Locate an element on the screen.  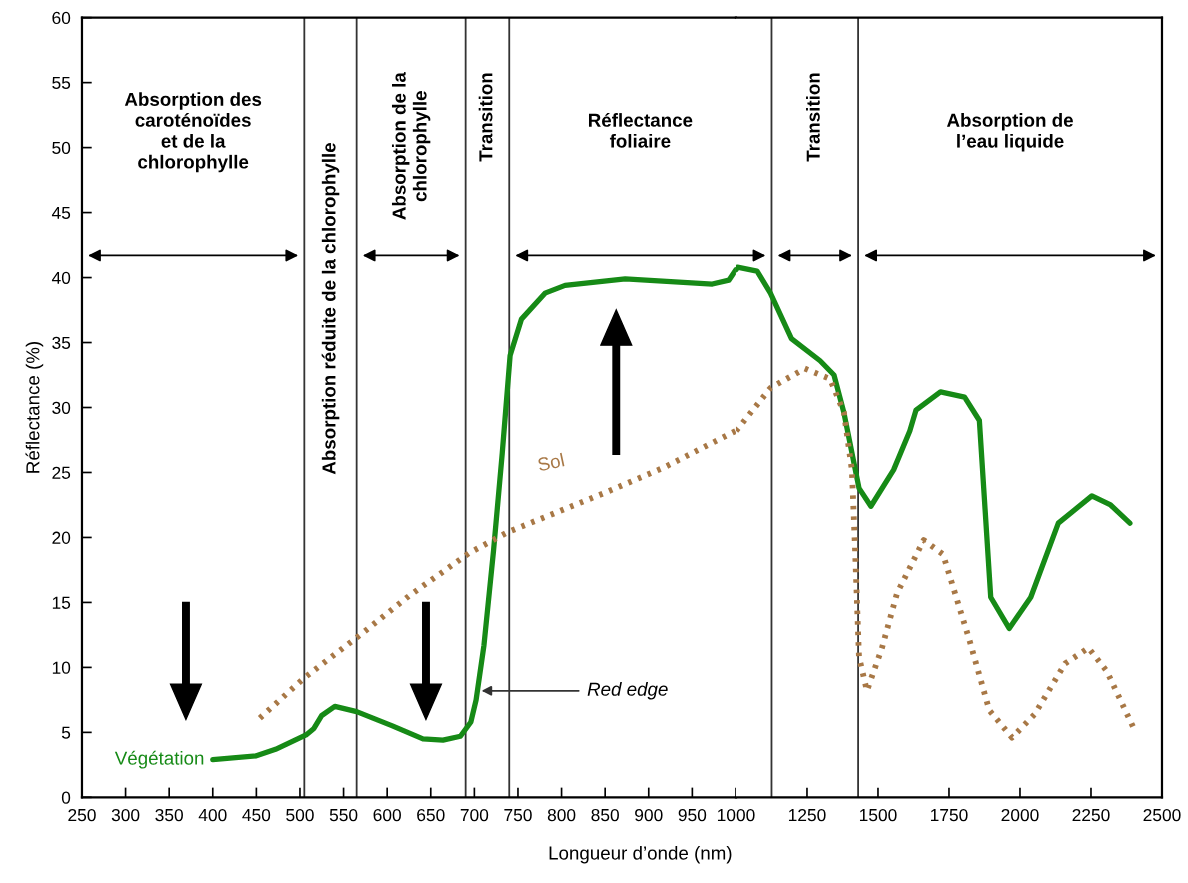
x-tick-label: 700 is located at coordinates (474, 815).